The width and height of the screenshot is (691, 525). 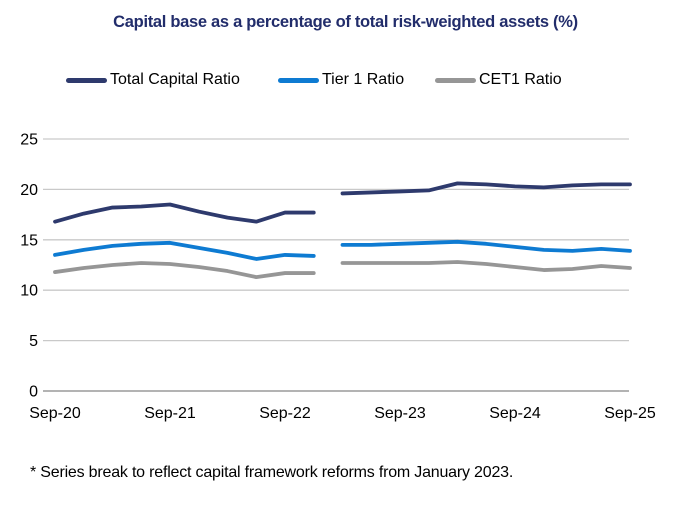 What do you see at coordinates (29, 240) in the screenshot?
I see `y-tick-label: 15` at bounding box center [29, 240].